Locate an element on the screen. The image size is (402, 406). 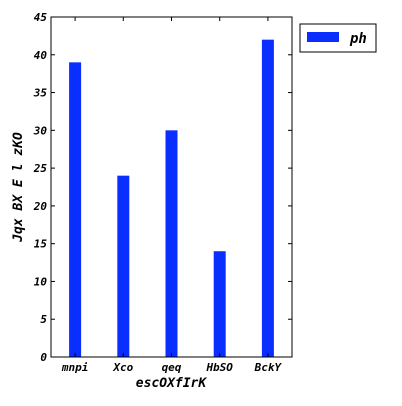
x-tick-label-Xco: Xco is located at coordinates (122, 367).